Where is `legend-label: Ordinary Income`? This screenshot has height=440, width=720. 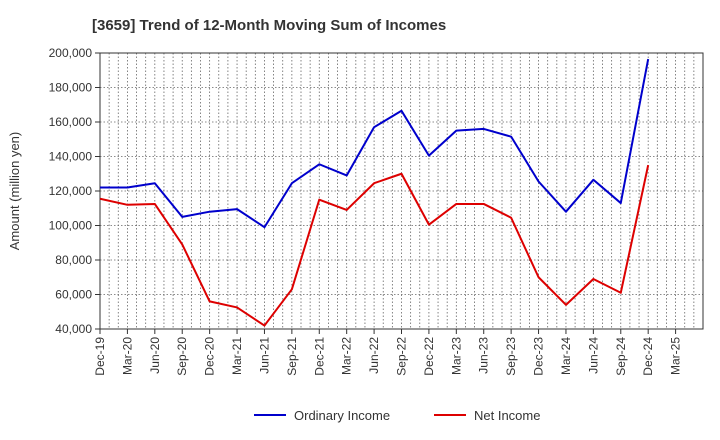 legend-label: Ordinary Income is located at coordinates (342, 415).